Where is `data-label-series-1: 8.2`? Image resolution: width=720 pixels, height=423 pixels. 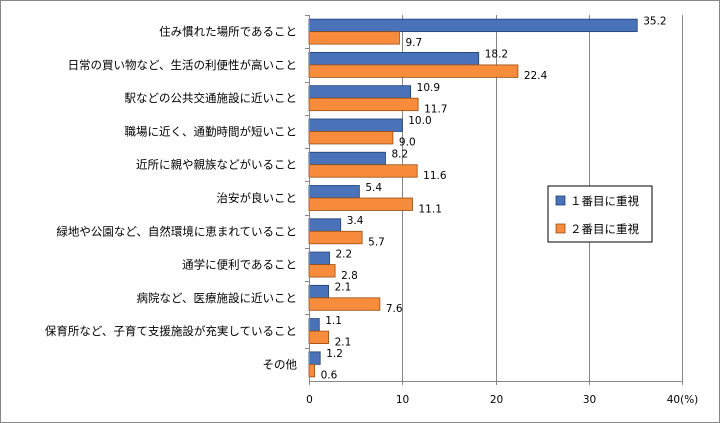 data-label-series-1: 8.2 is located at coordinates (399, 154).